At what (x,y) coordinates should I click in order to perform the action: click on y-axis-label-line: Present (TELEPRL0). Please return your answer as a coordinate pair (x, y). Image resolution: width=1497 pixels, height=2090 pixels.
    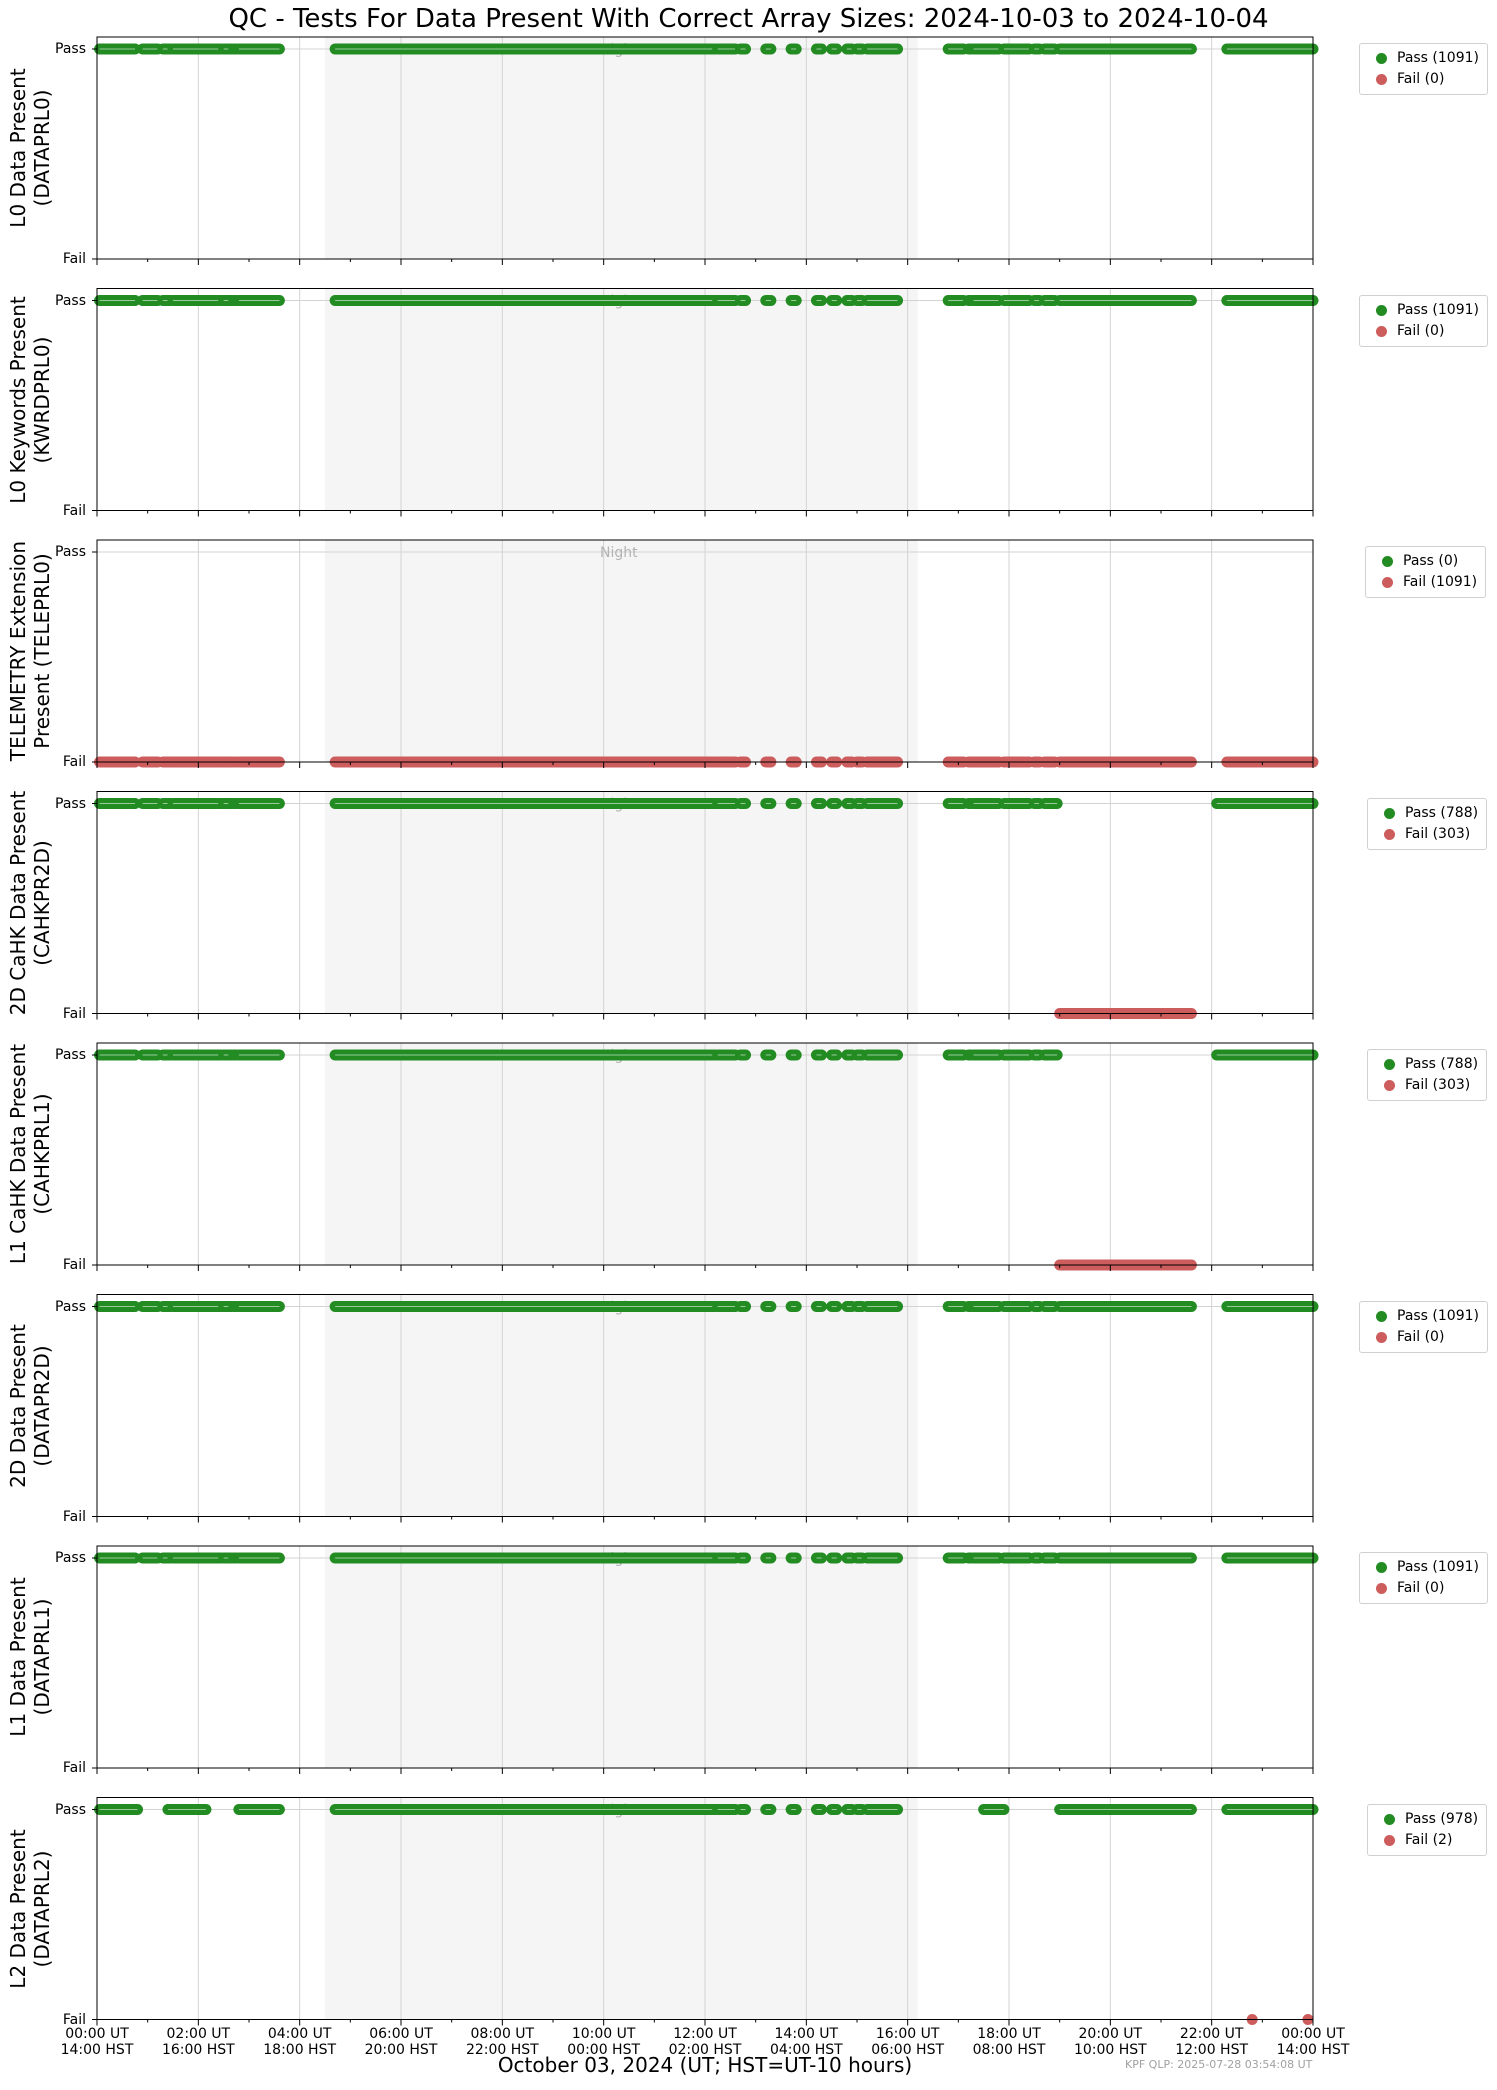
    Looking at the image, I should click on (42, 651).